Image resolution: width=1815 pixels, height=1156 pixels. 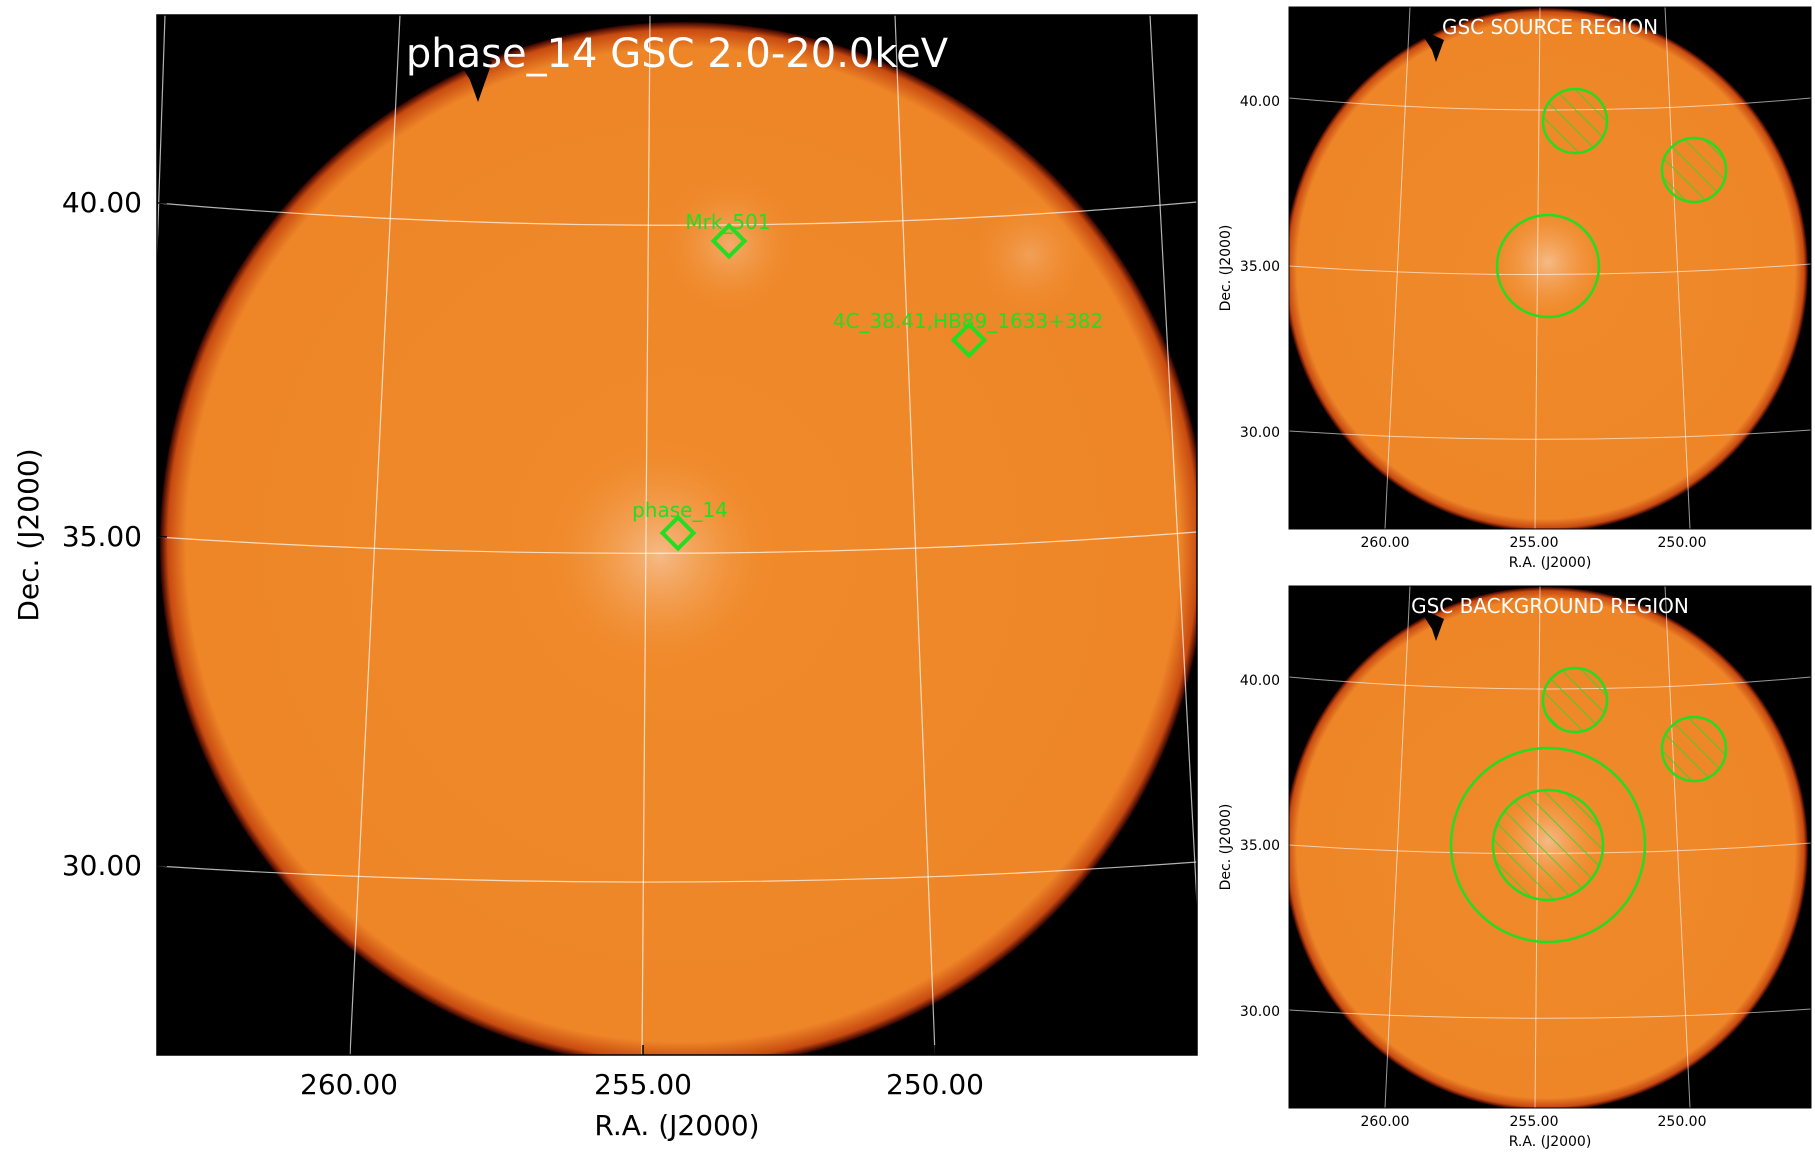 I want to click on source-marker-phase14, so click(x=678, y=533).